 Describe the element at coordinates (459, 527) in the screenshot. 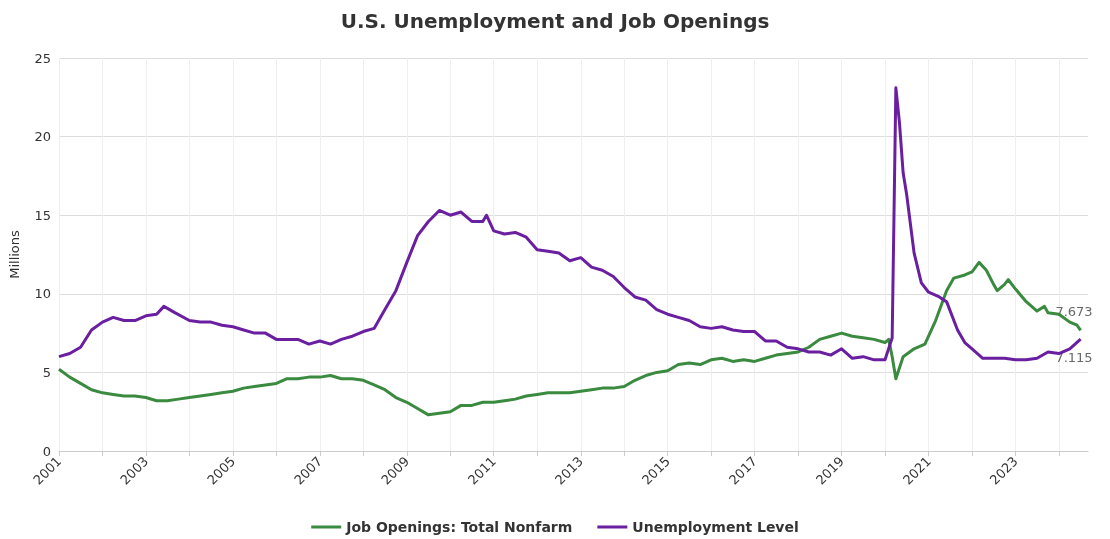

I see `legend-label: Job Openings: Total Nonfarm` at that location.